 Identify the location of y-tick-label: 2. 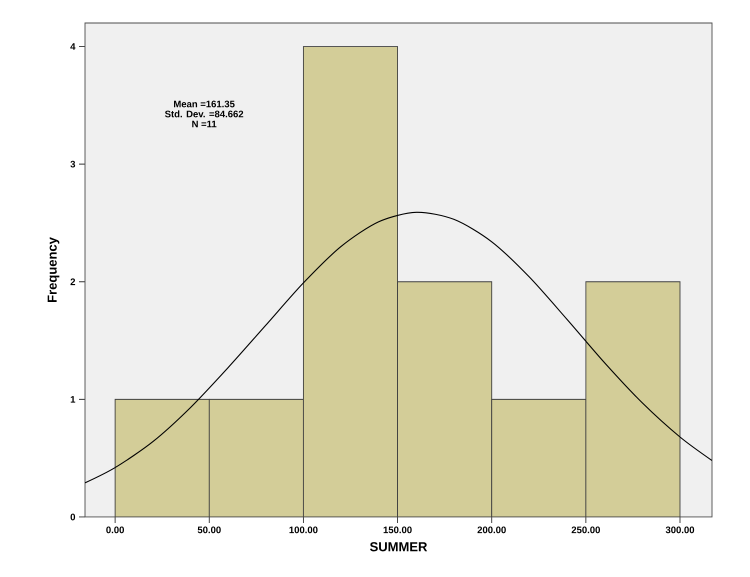
(73, 282).